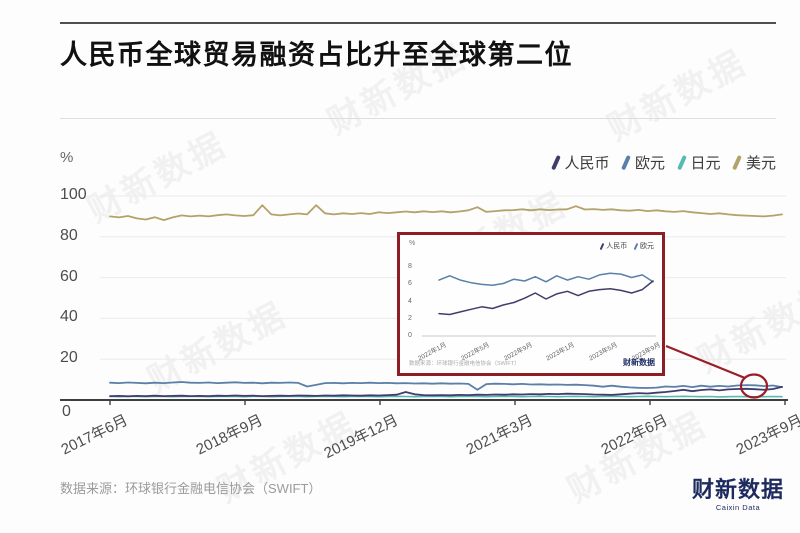  What do you see at coordinates (69, 317) in the screenshot?
I see `y-axis-label: 40` at bounding box center [69, 317].